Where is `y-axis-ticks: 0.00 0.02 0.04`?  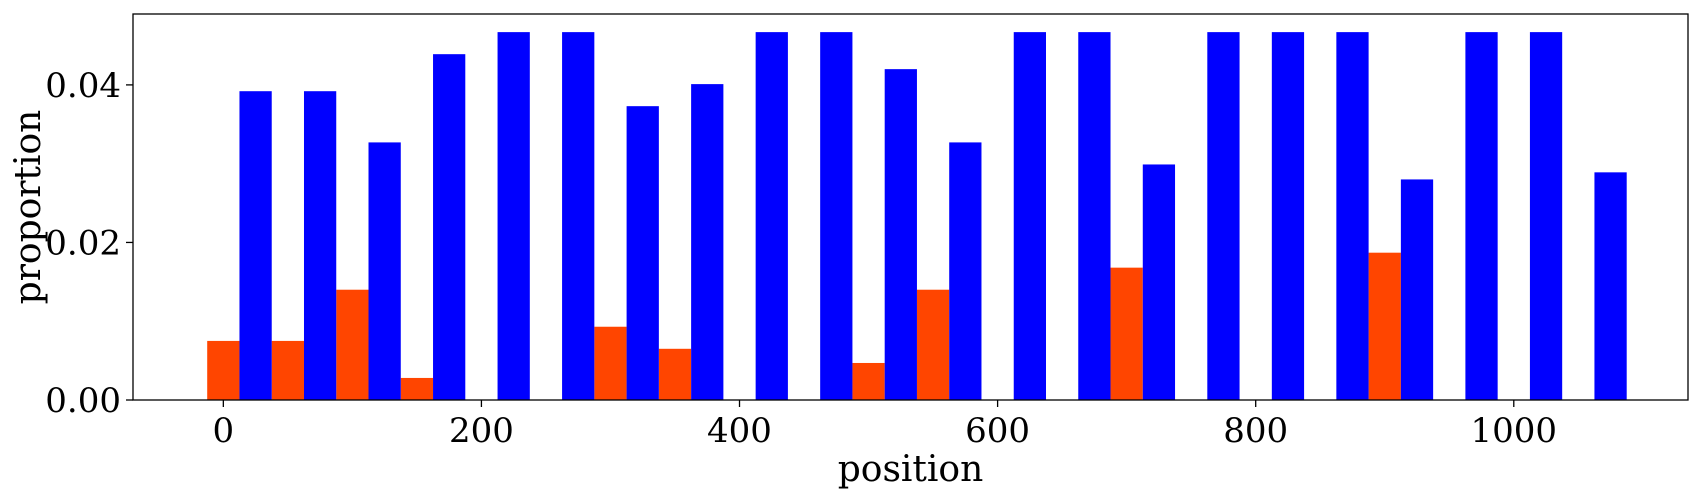 y-axis-ticks: 0.00 0.02 0.04 is located at coordinates (89, 243).